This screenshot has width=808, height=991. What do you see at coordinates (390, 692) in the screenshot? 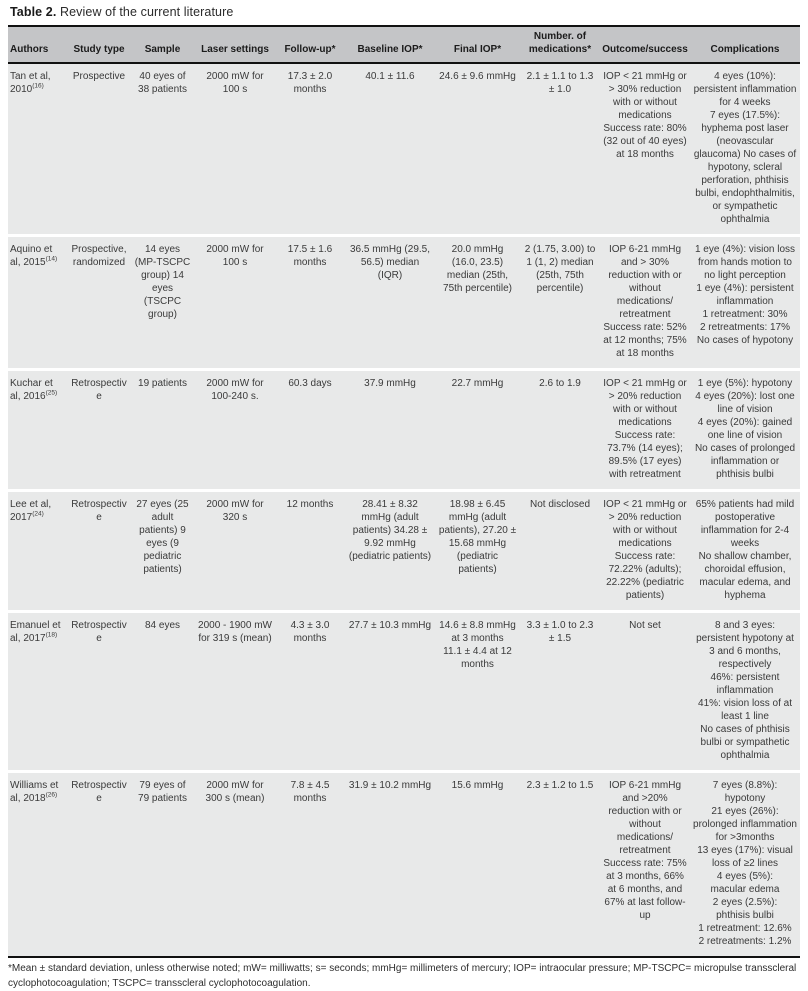
I see `cell-baseline-iop: 27.7 ± 10.3 mmHg` at bounding box center [390, 692].